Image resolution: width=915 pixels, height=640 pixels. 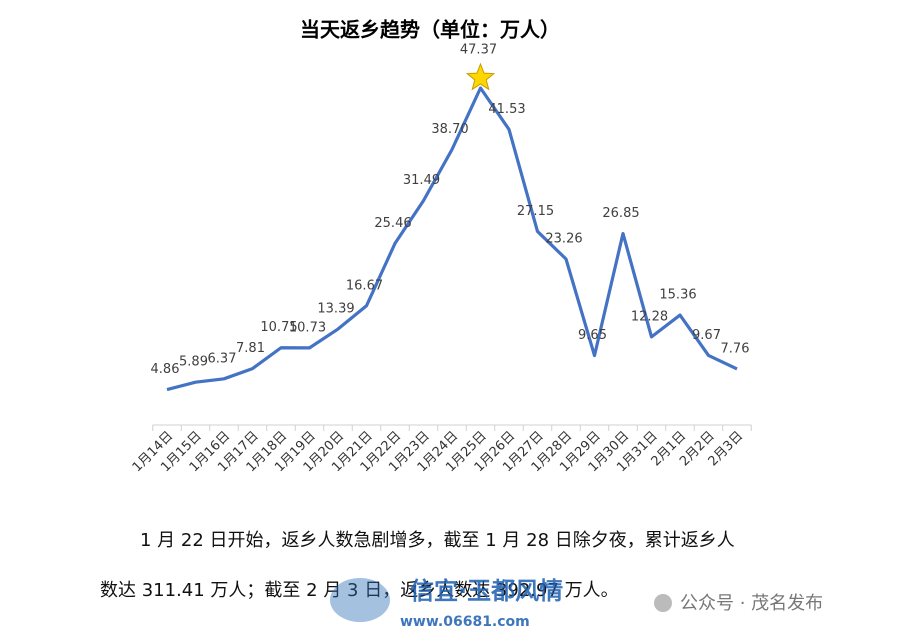 What do you see at coordinates (563, 239) in the screenshot?
I see `data-label: 23.26` at bounding box center [563, 239].